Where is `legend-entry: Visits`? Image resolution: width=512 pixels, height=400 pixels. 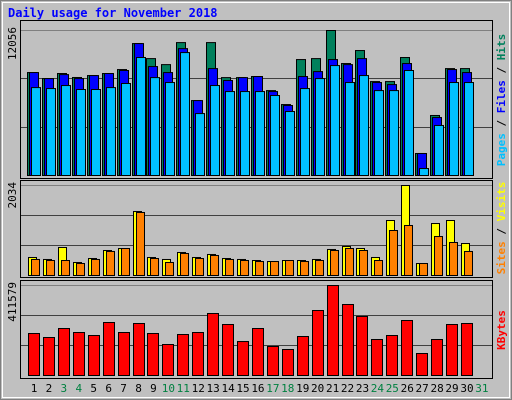 legend-entry: Visits is located at coordinates (501, 202).